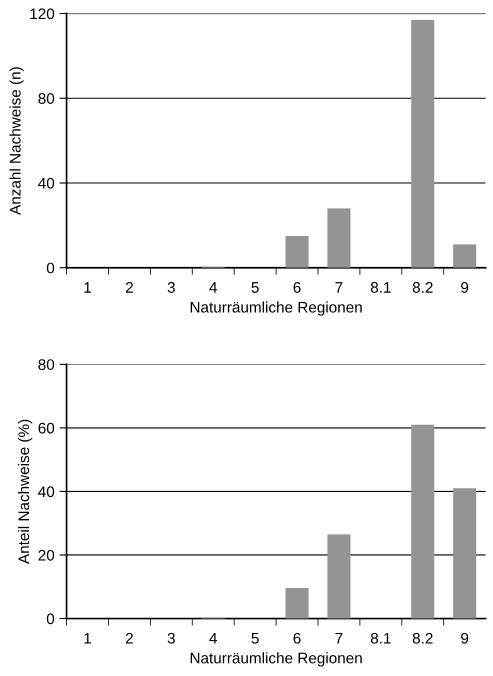 This screenshot has height=676, width=493. I want to click on y-tick-label: 60, so click(46, 428).